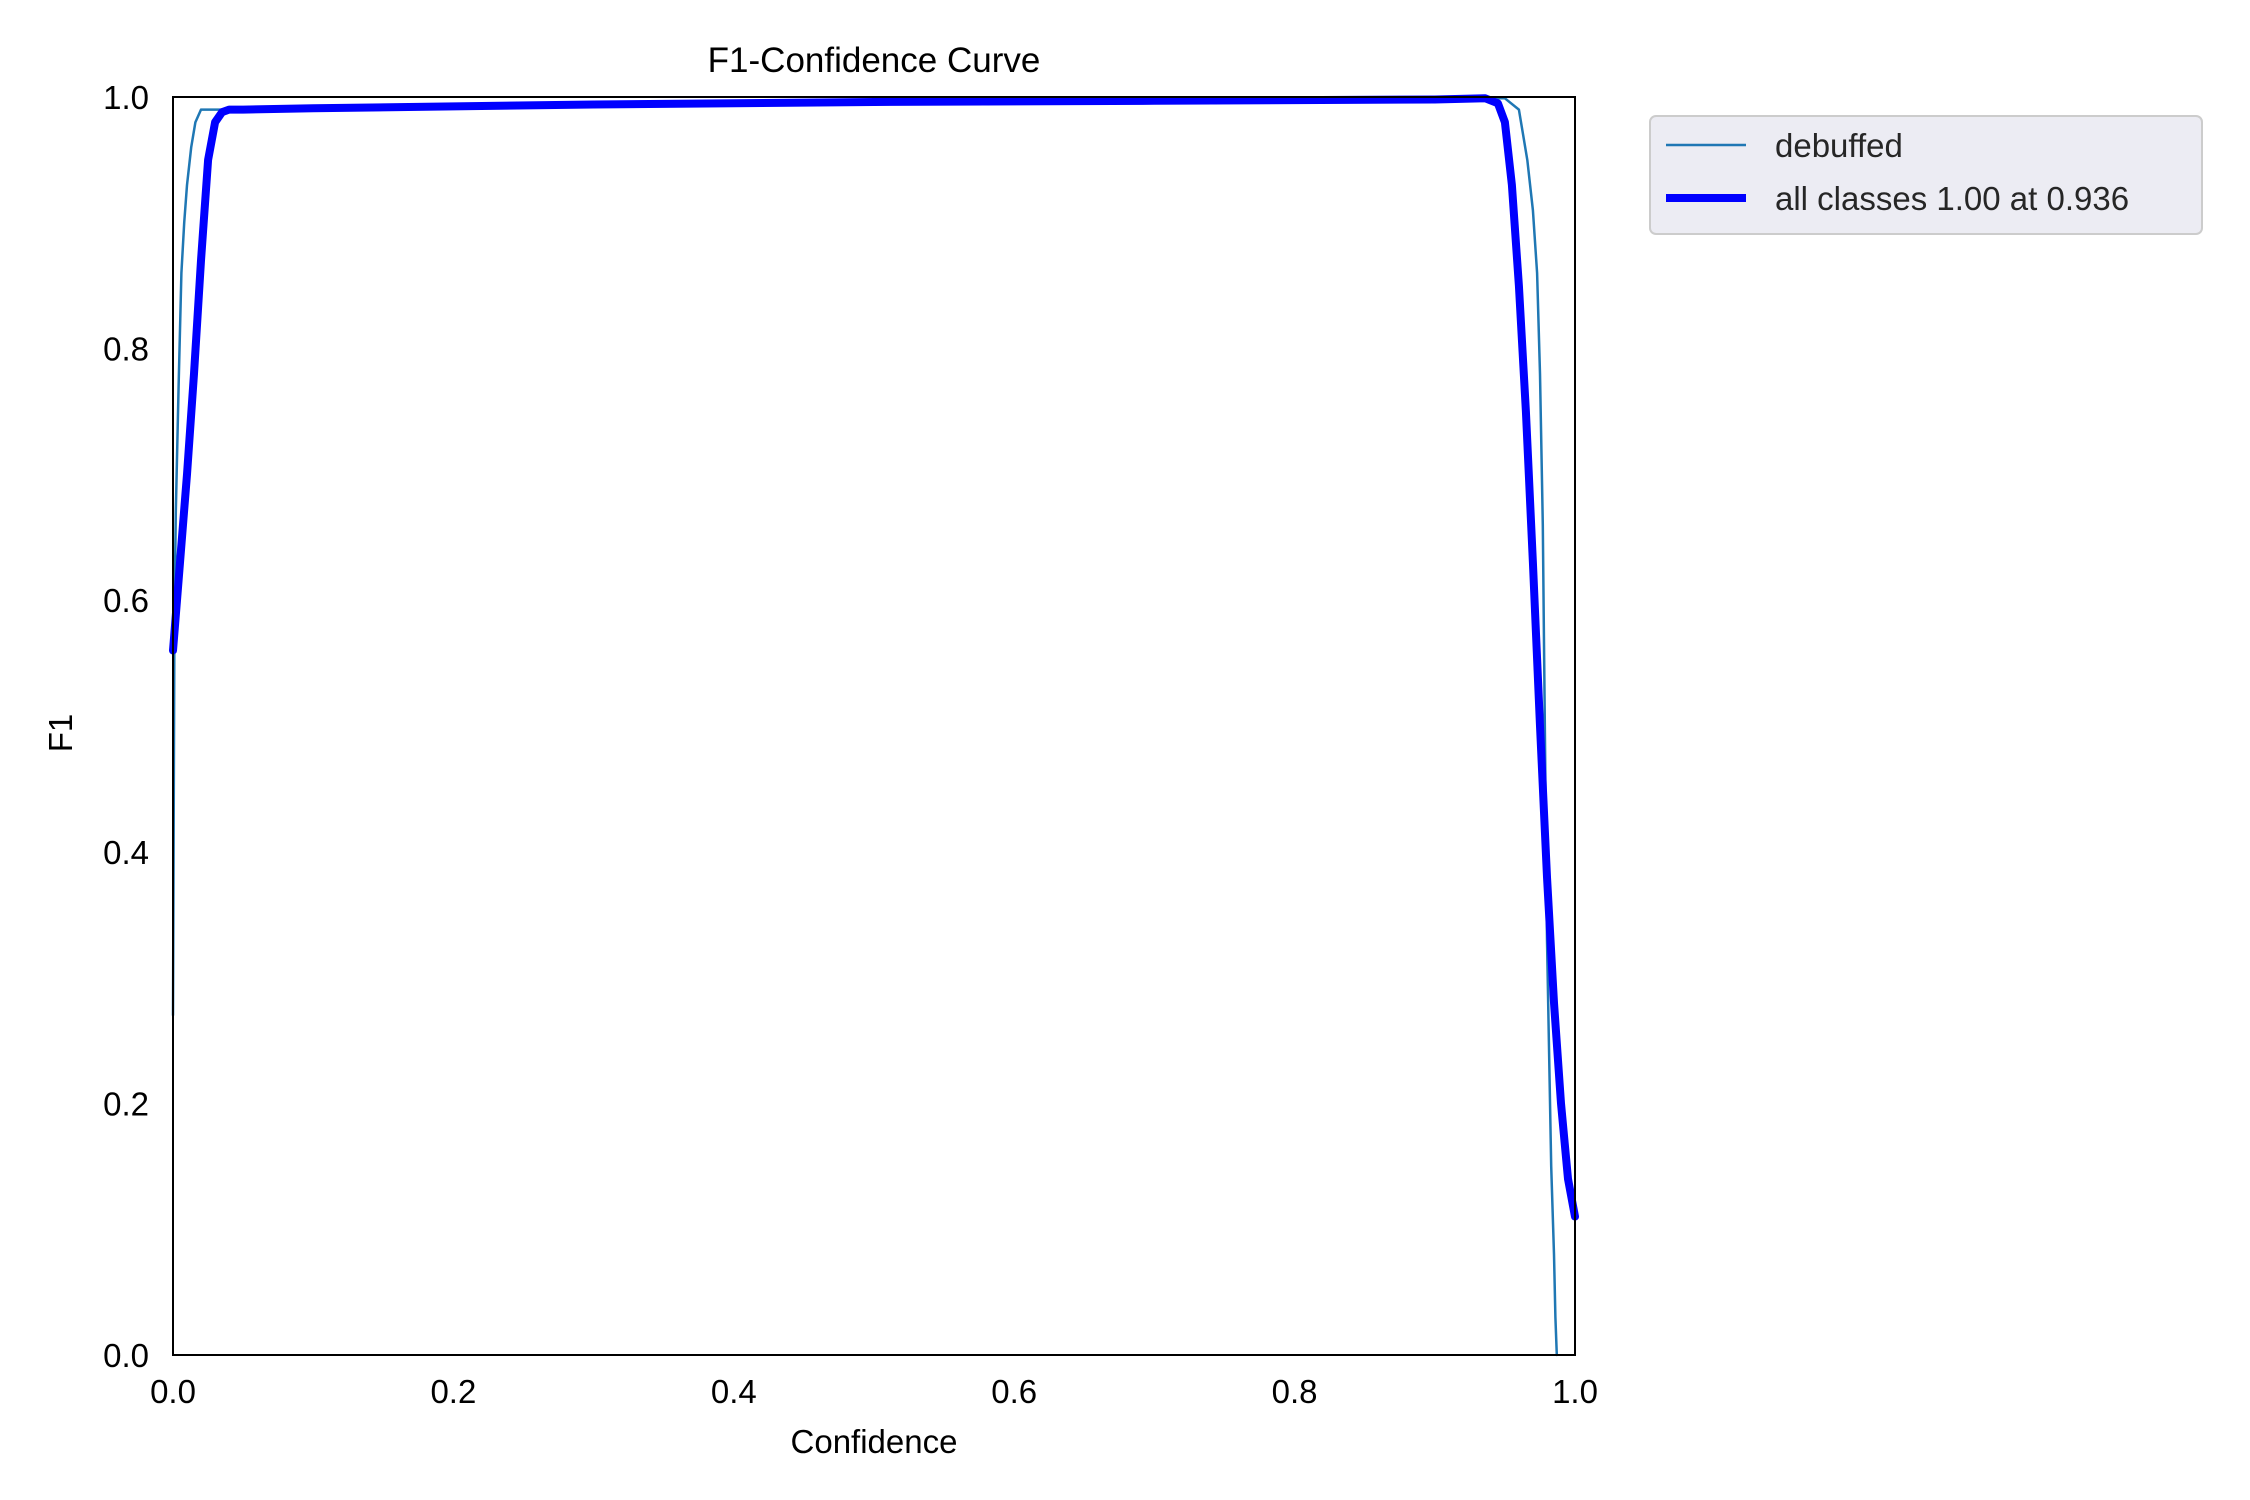 This screenshot has width=2250, height=1500. I want to click on x-tick-label: 1.0, so click(1575, 1391).